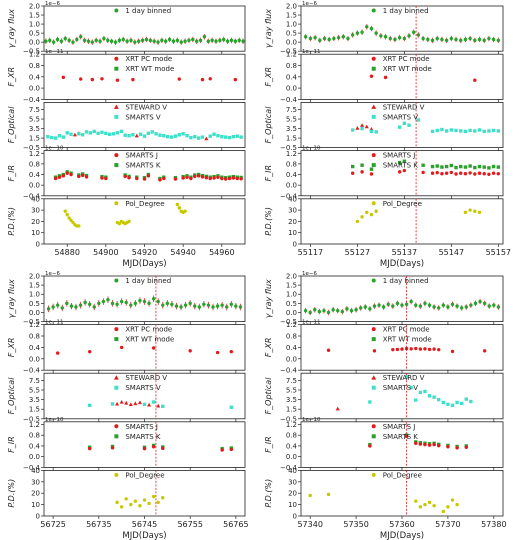 This screenshot has height=540, width=520. What do you see at coordinates (401, 524) in the screenshot?
I see `x-tick-label: 57360` at bounding box center [401, 524].